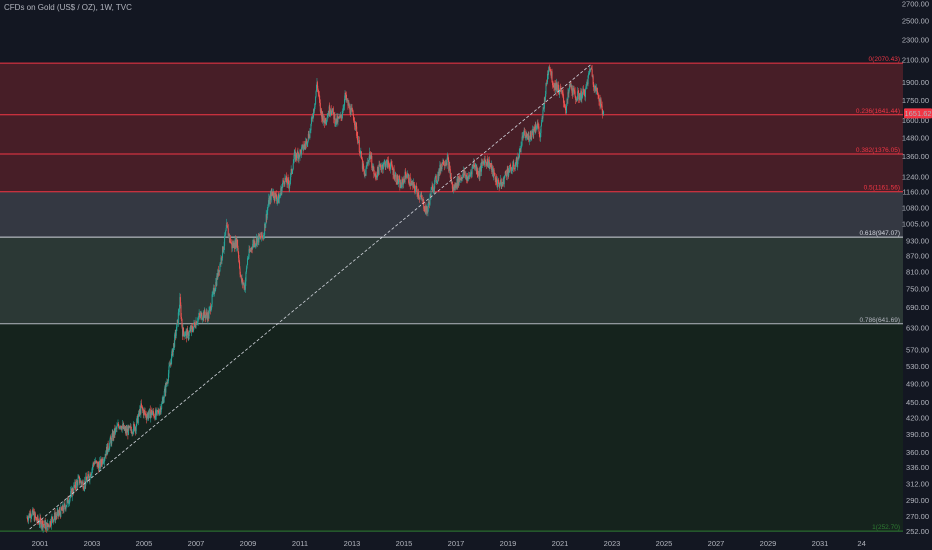 The image size is (932, 550). Describe the element at coordinates (664, 543) in the screenshot. I see `time-tick-label: 2025` at that location.